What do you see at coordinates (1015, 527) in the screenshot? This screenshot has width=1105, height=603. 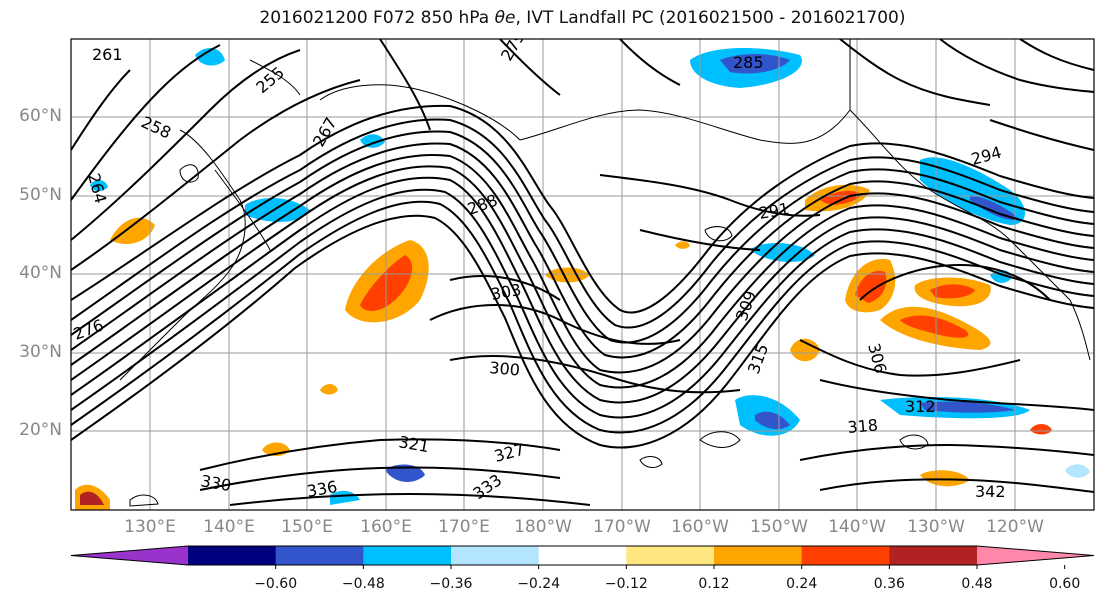 I see `lon-label: 120°W` at bounding box center [1015, 527].